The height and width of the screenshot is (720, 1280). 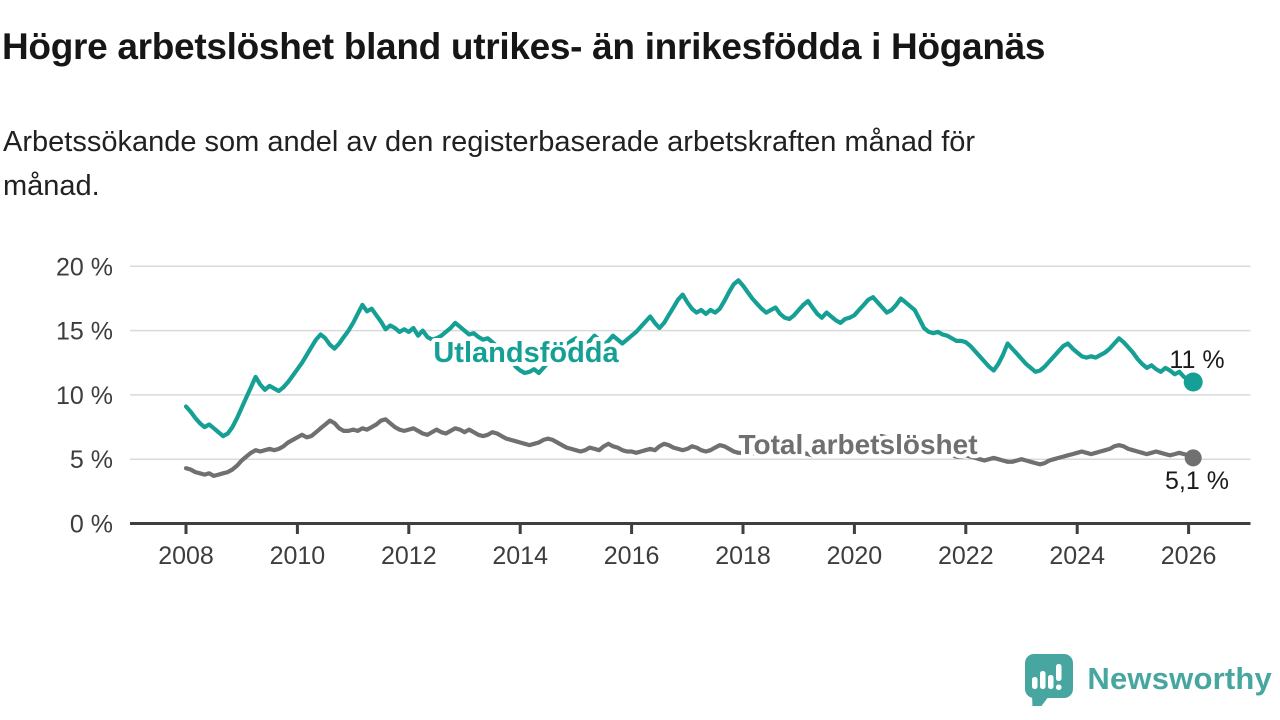 I want to click on series-end-value-1: 5,1 %, so click(x=1197, y=481).